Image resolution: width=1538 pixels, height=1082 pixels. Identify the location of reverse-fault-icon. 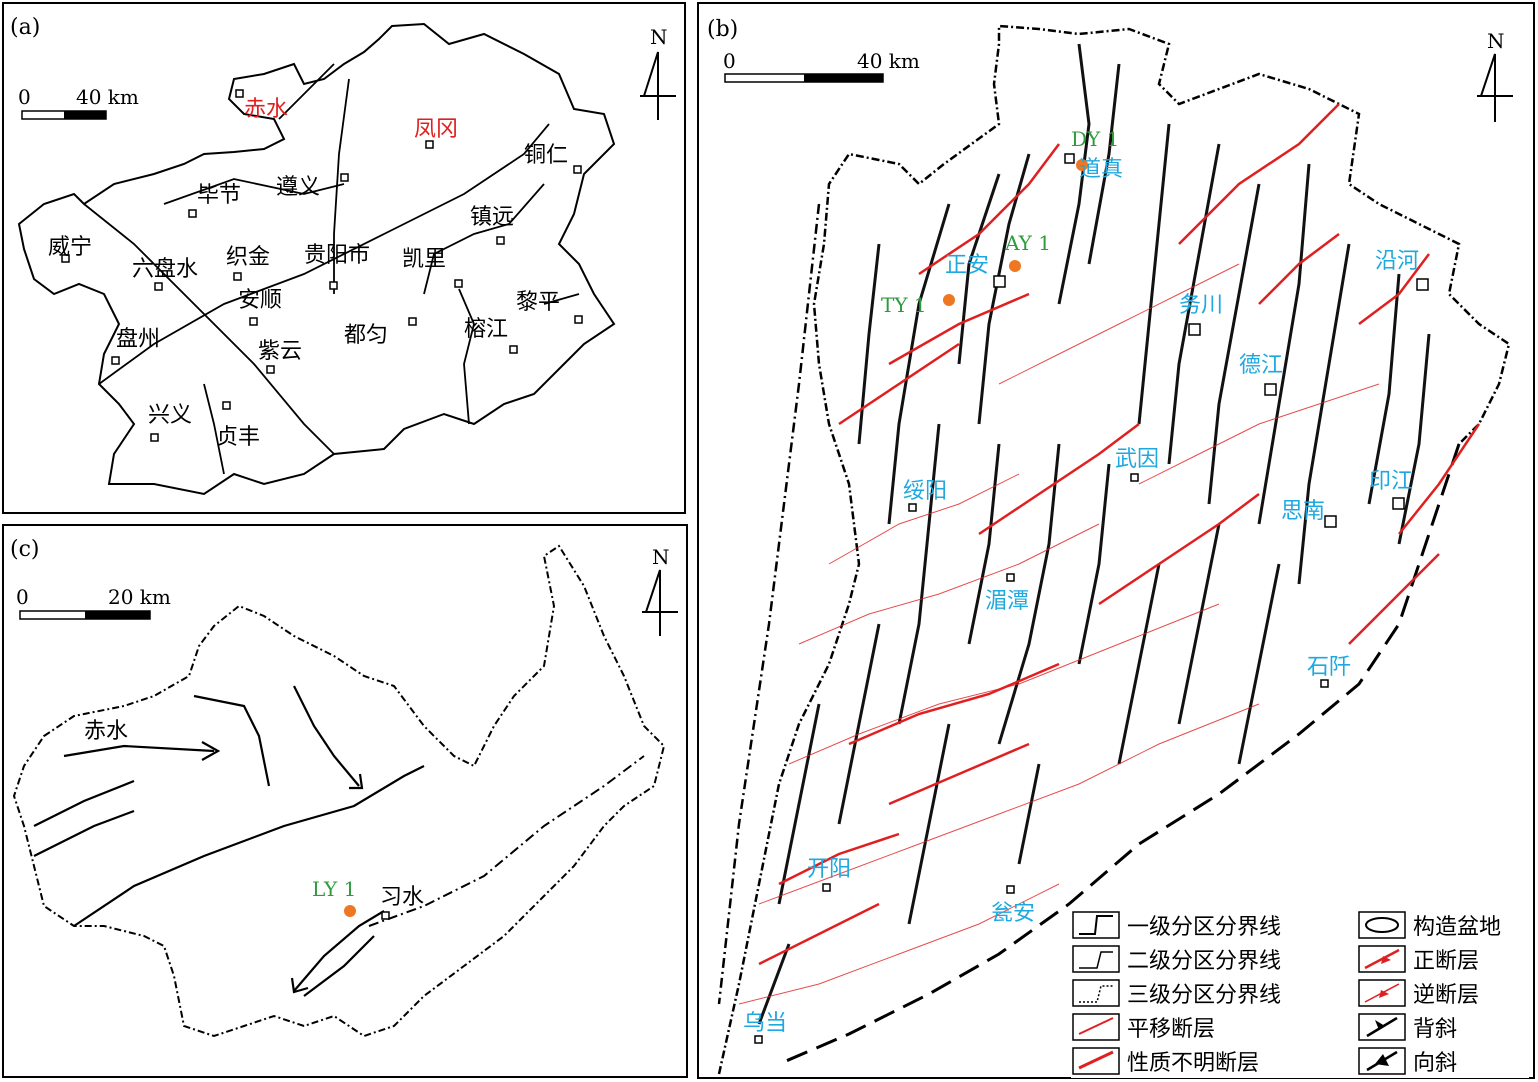
(1382, 993).